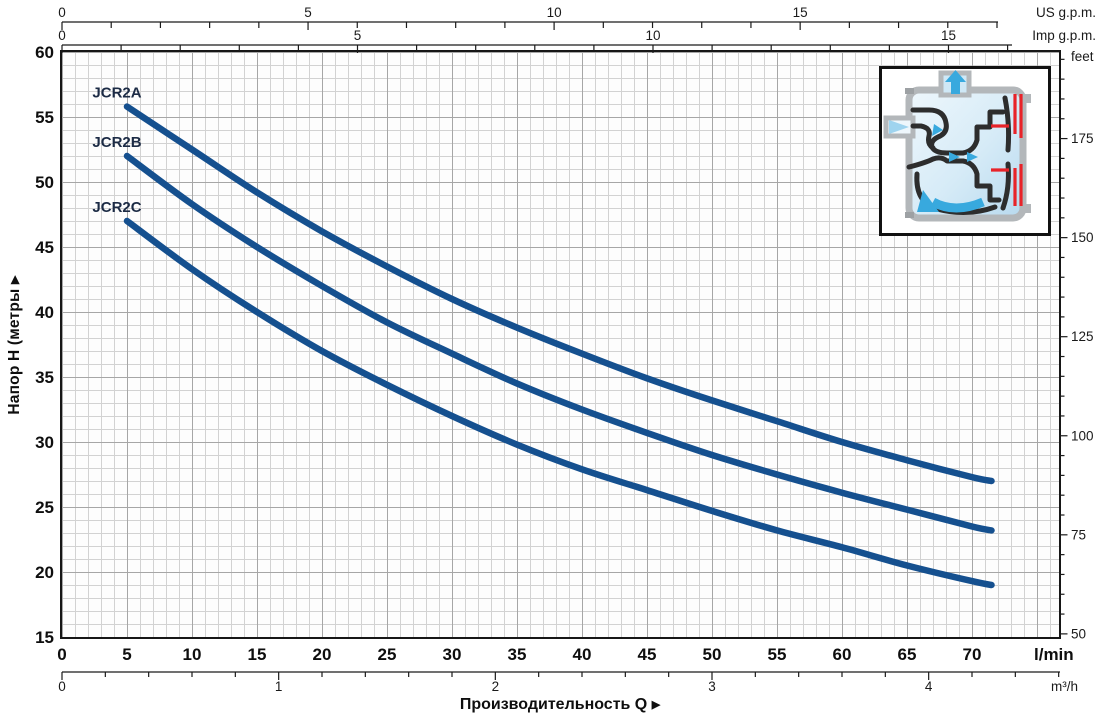 The image size is (1100, 720). I want to click on flow-arrows, so click(937, 141).